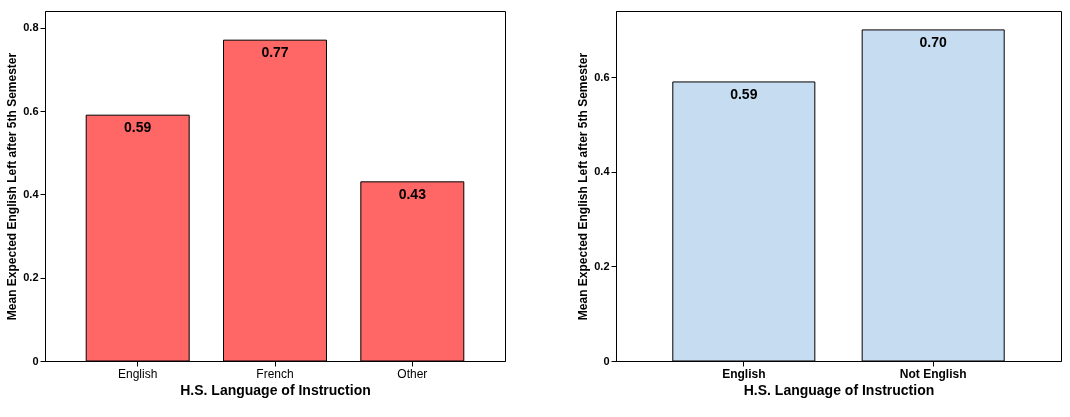 This screenshot has width=1070, height=417. Describe the element at coordinates (275, 52) in the screenshot. I see `data-label: 0.77` at that location.